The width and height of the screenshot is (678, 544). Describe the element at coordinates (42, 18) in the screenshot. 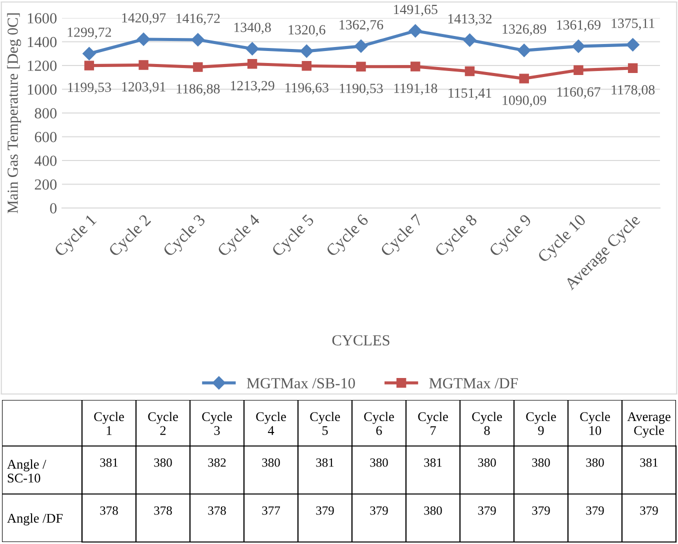

I see `y-tick-label: 1600` at that location.